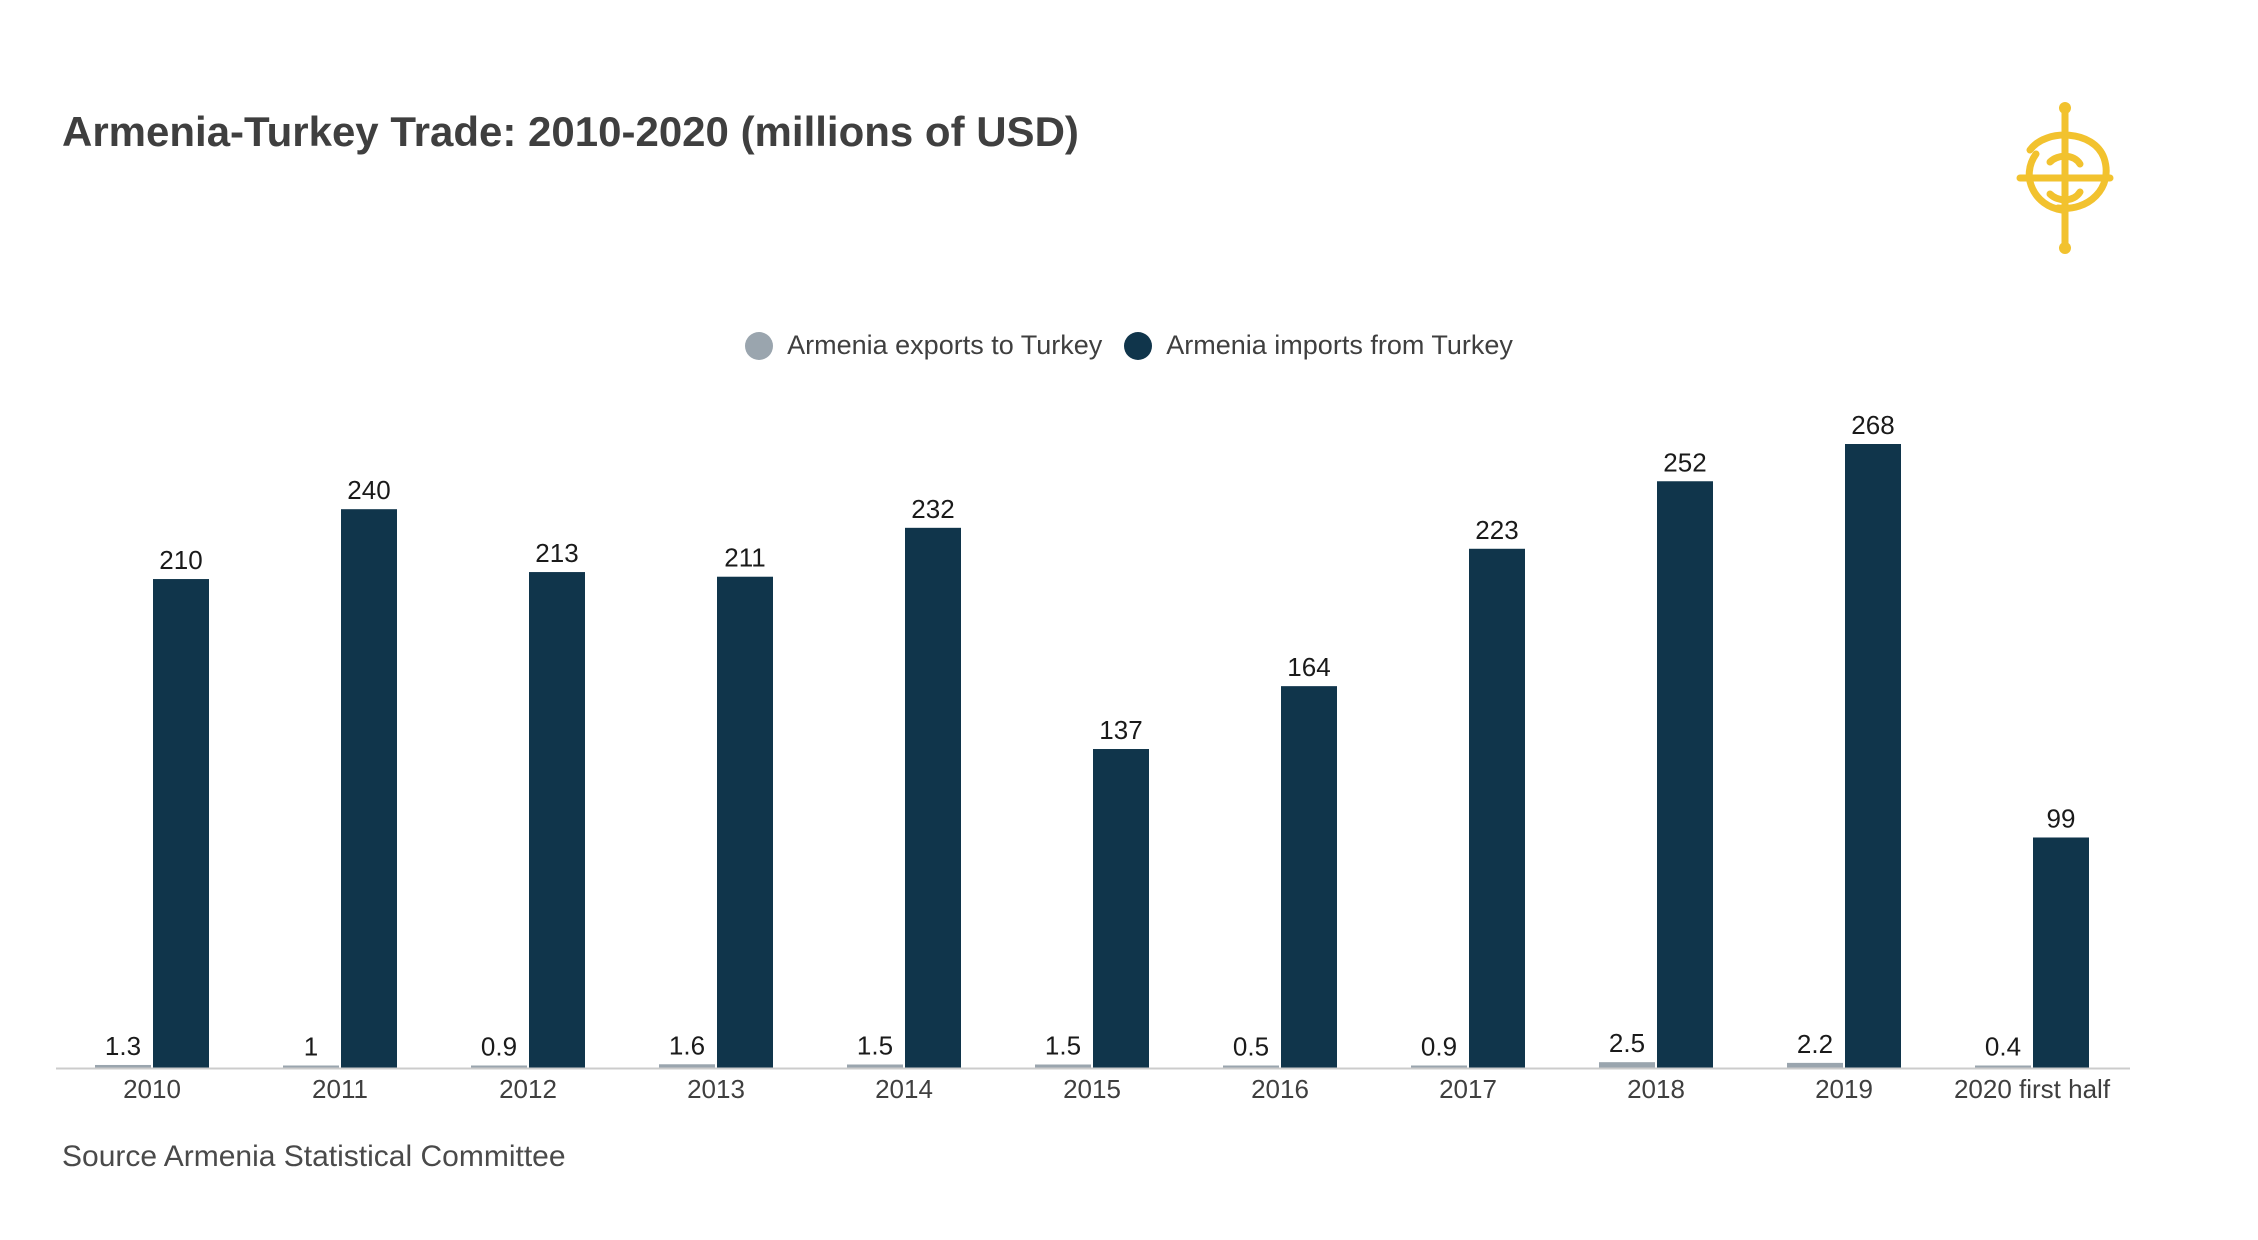 Image resolution: width=2258 pixels, height=1240 pixels. Describe the element at coordinates (1815, 1044) in the screenshot. I see `data-label-exports-2019: 2.2` at that location.